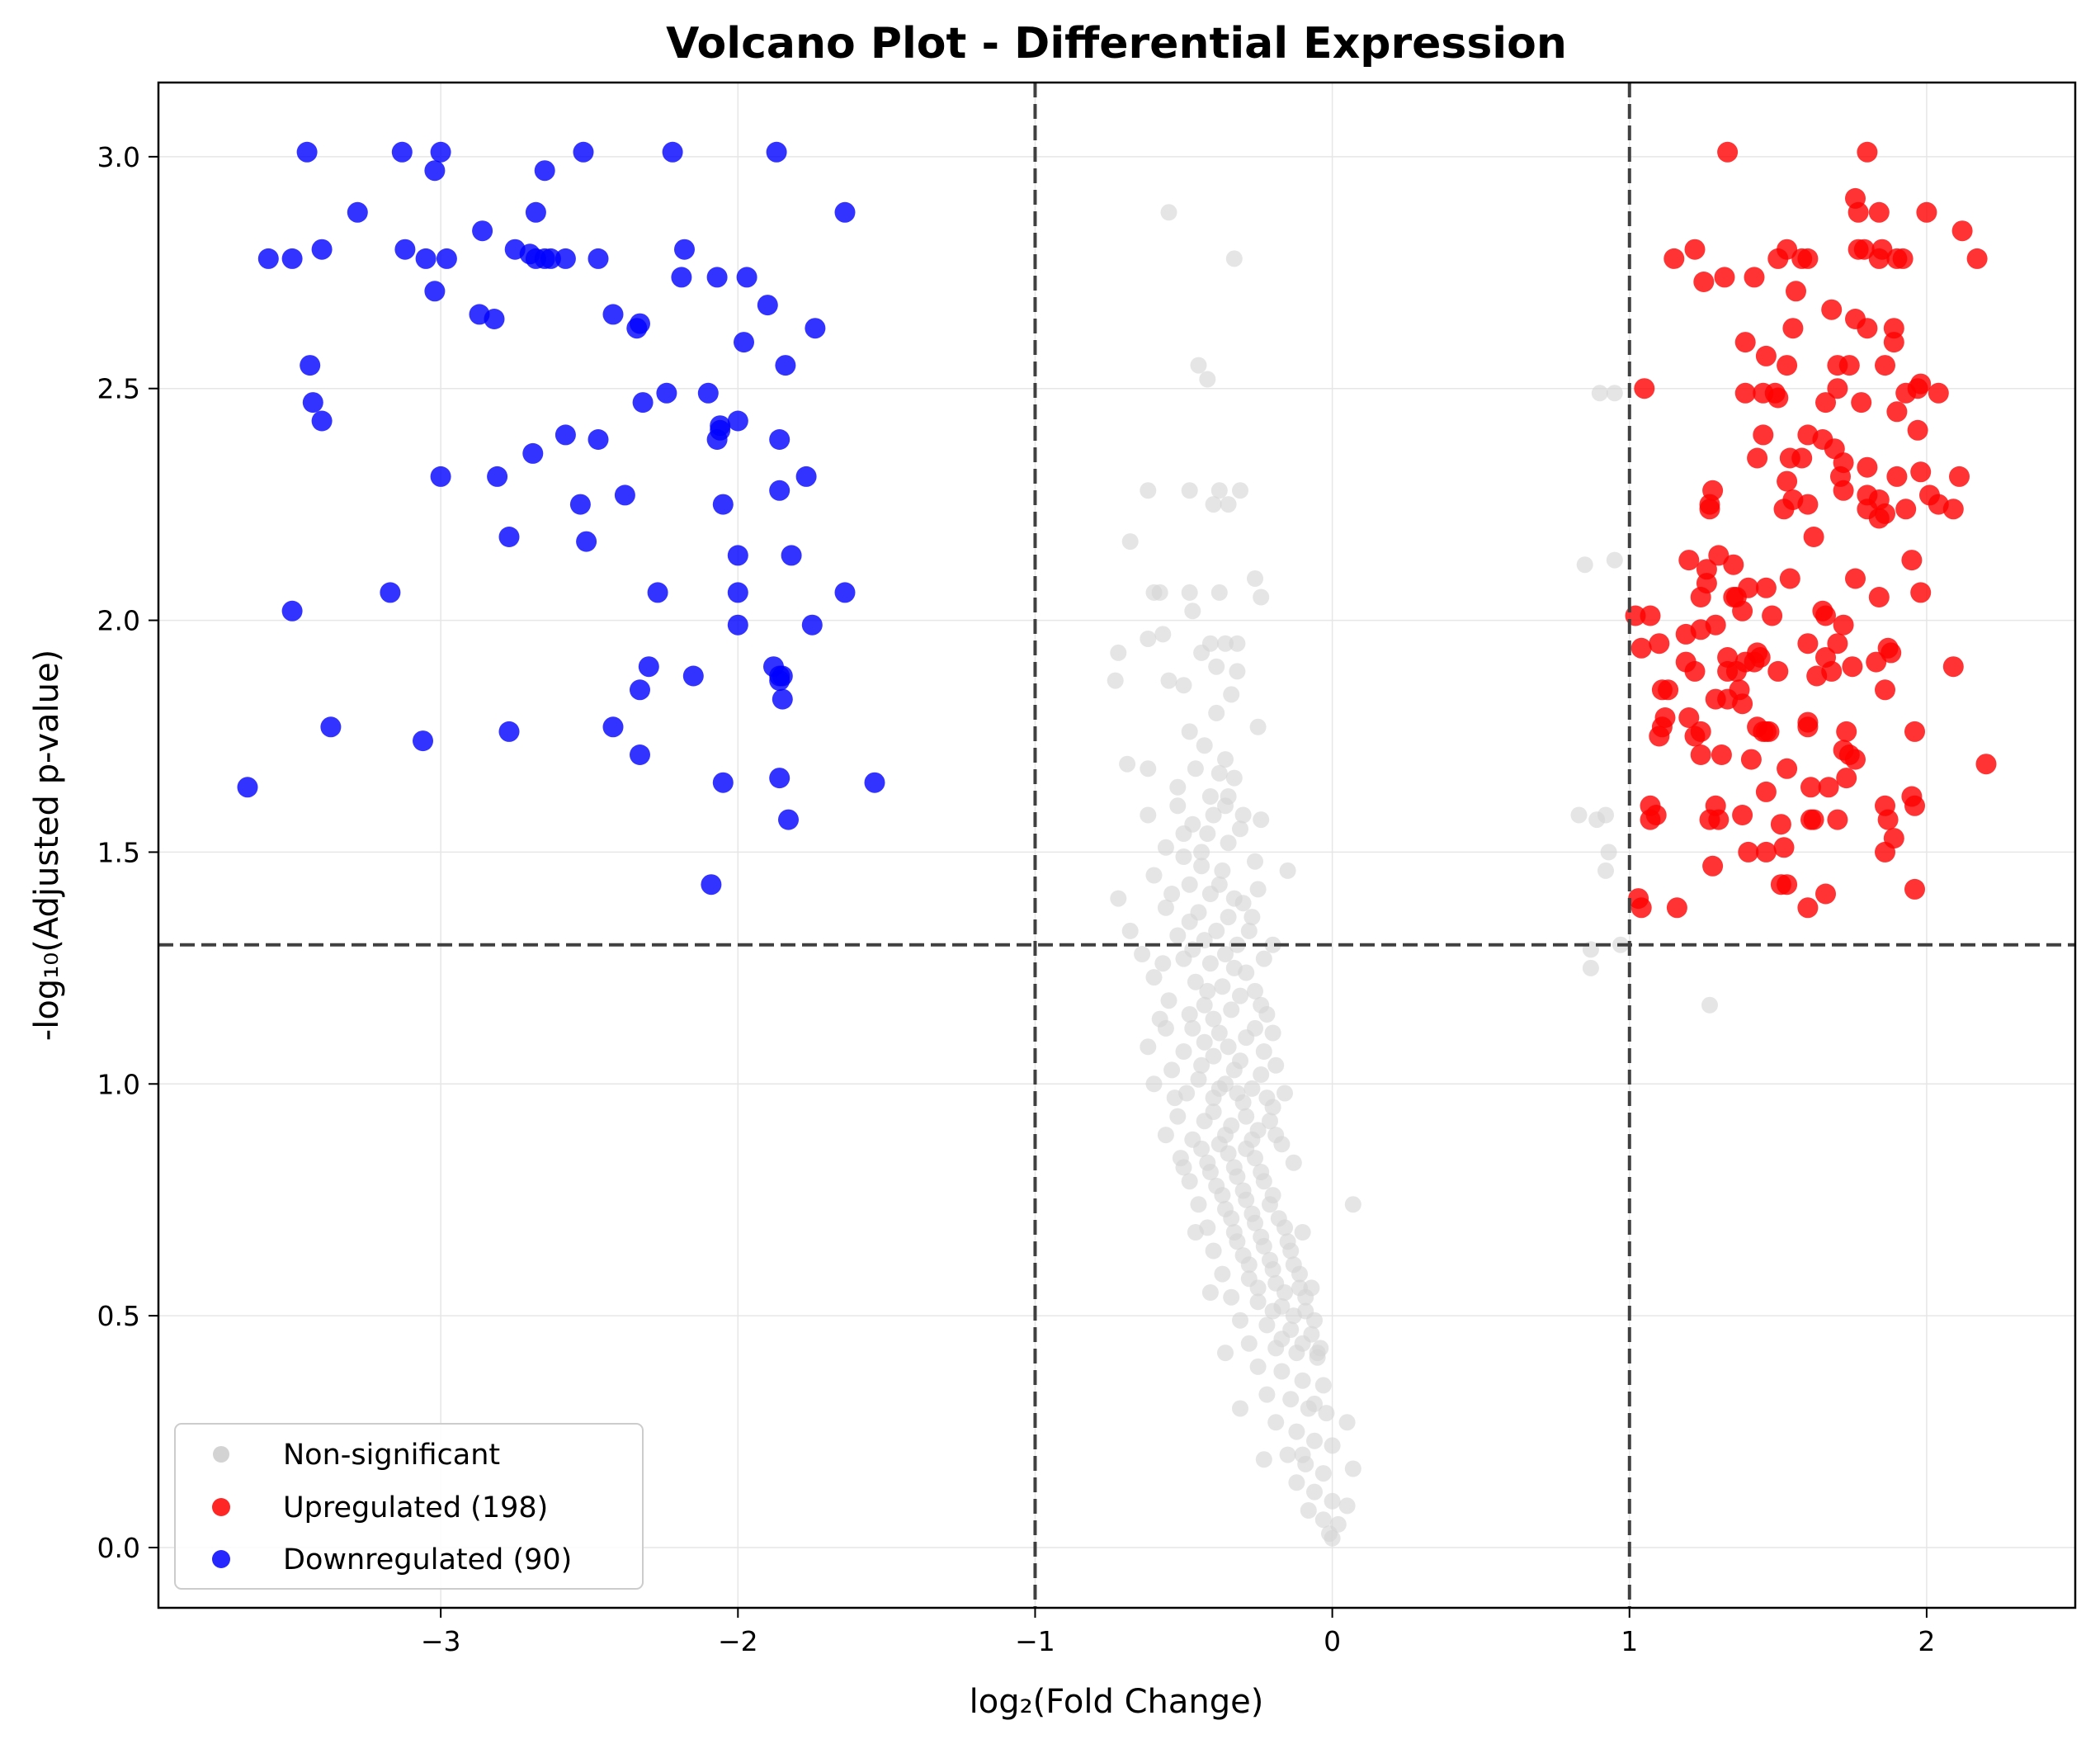 Image resolution: width=2100 pixels, height=1744 pixels. What do you see at coordinates (118, 852) in the screenshot?
I see `y-tick-label: 1.5` at bounding box center [118, 852].